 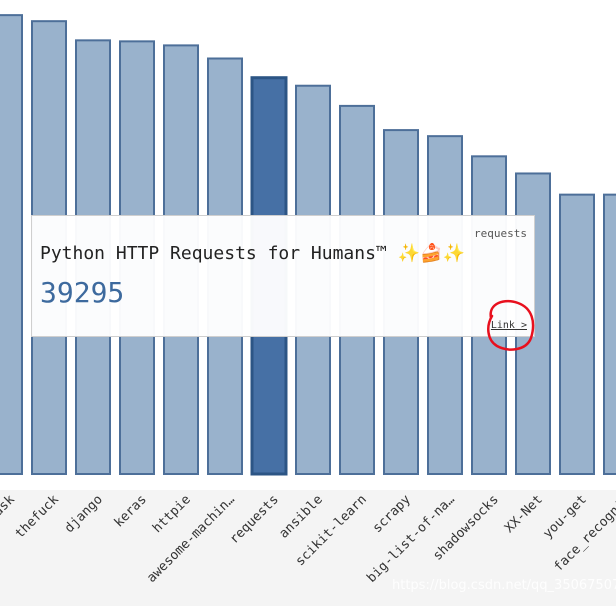 What do you see at coordinates (508, 325) in the screenshot?
I see `tooltip-link: Link >` at bounding box center [508, 325].